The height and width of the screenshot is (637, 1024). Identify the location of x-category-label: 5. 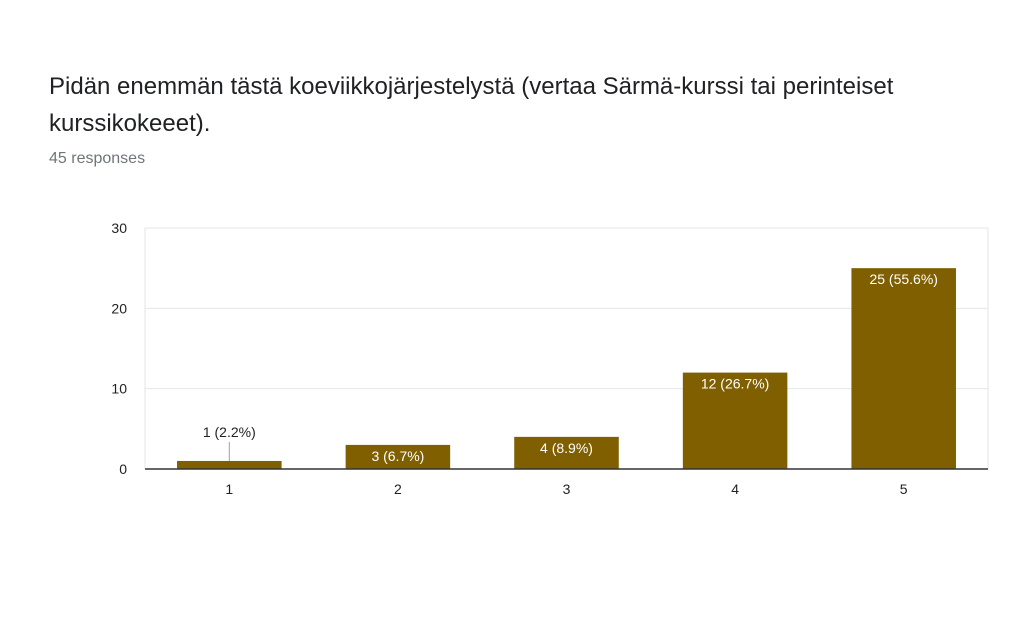
(904, 489).